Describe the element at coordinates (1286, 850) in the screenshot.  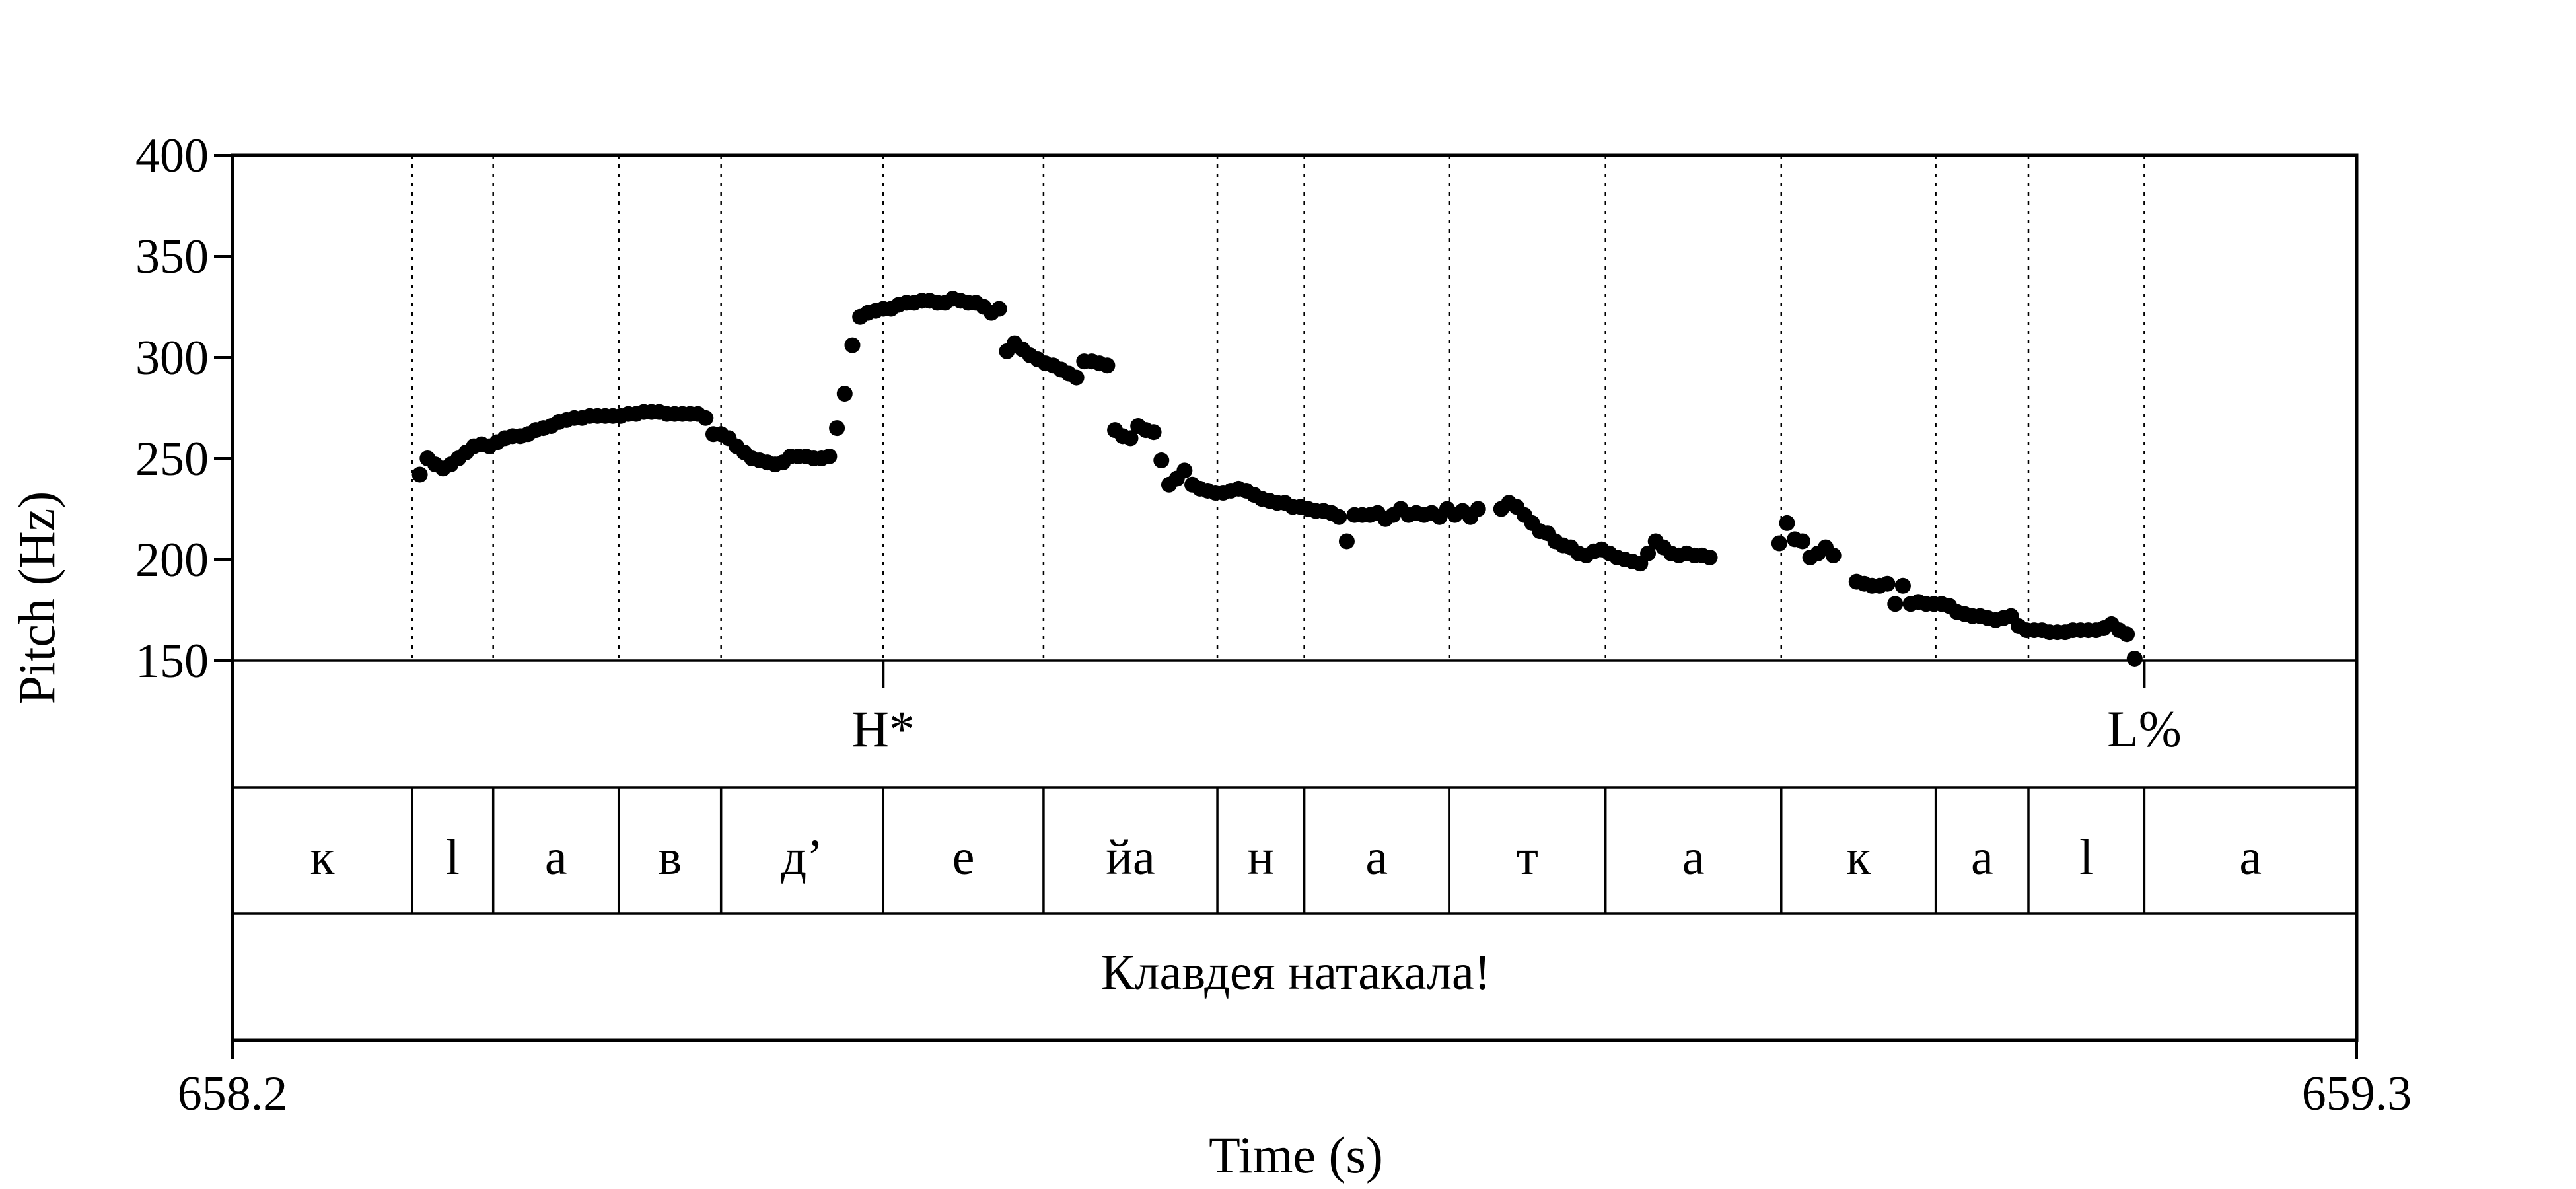
I see `segment-tier: к l а в д’ е йа н а т а к а l а` at that location.